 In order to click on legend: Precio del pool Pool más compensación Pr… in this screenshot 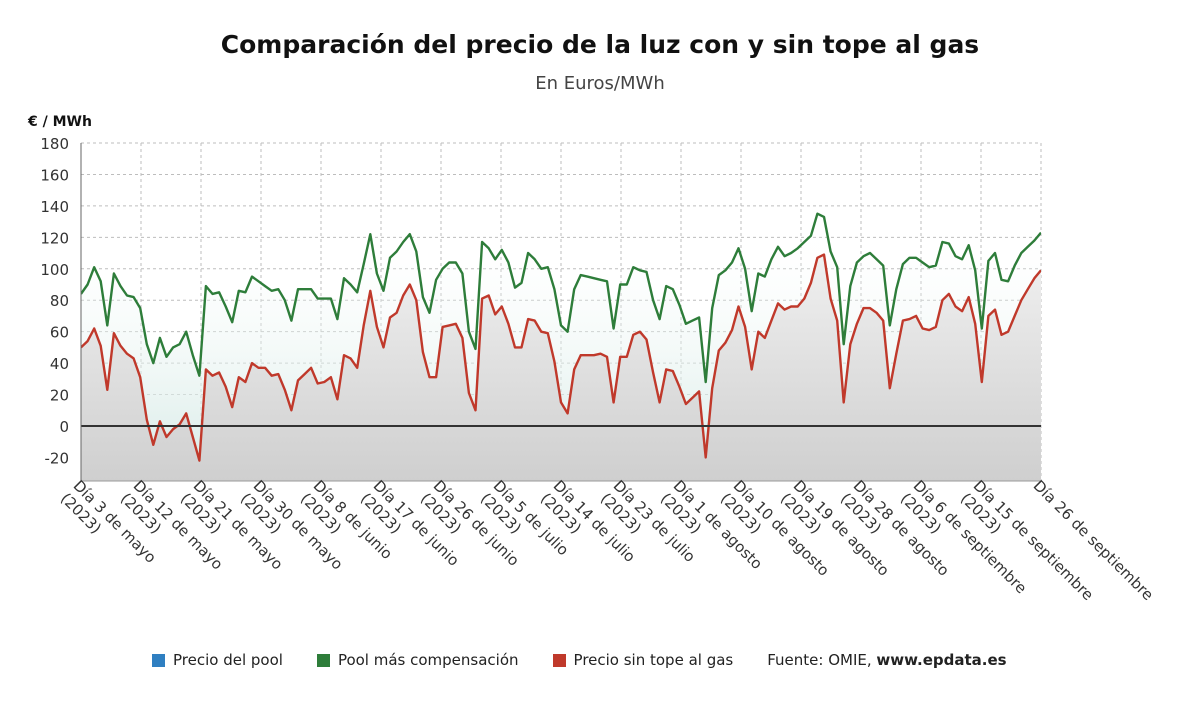, I will do `click(579, 660)`.